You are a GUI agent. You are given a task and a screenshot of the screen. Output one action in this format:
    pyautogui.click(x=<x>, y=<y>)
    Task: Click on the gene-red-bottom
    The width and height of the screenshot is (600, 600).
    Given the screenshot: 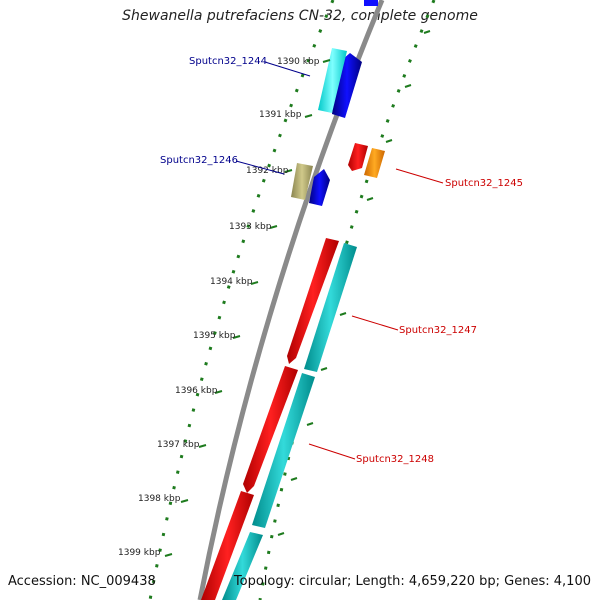 What is the action you would take?
    pyautogui.click(x=227, y=545)
    